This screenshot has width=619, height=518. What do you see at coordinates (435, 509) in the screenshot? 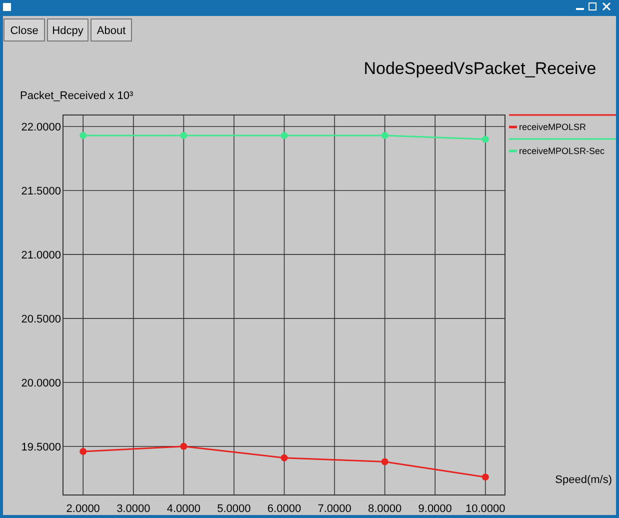
I see `x-tick-label: 9.0000` at bounding box center [435, 509].